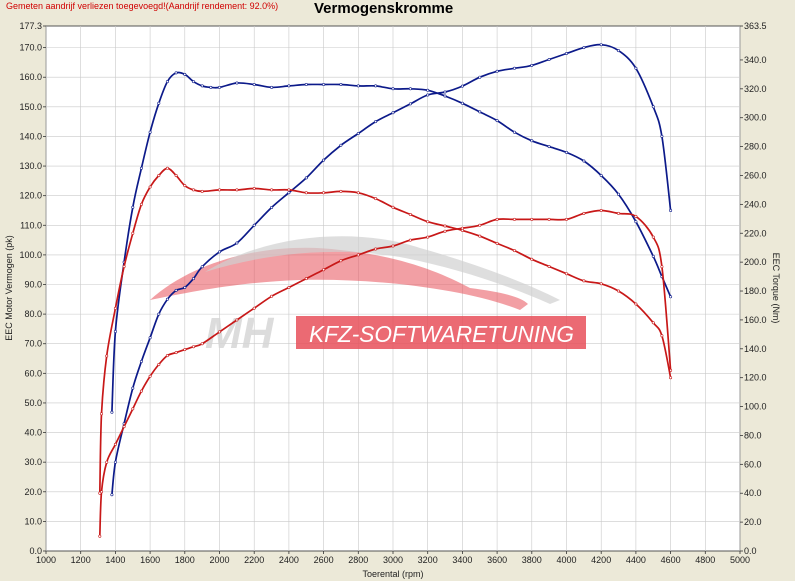 Image resolution: width=795 pixels, height=581 pixels. I want to click on right-y-tick-label: 240.0, so click(755, 204).